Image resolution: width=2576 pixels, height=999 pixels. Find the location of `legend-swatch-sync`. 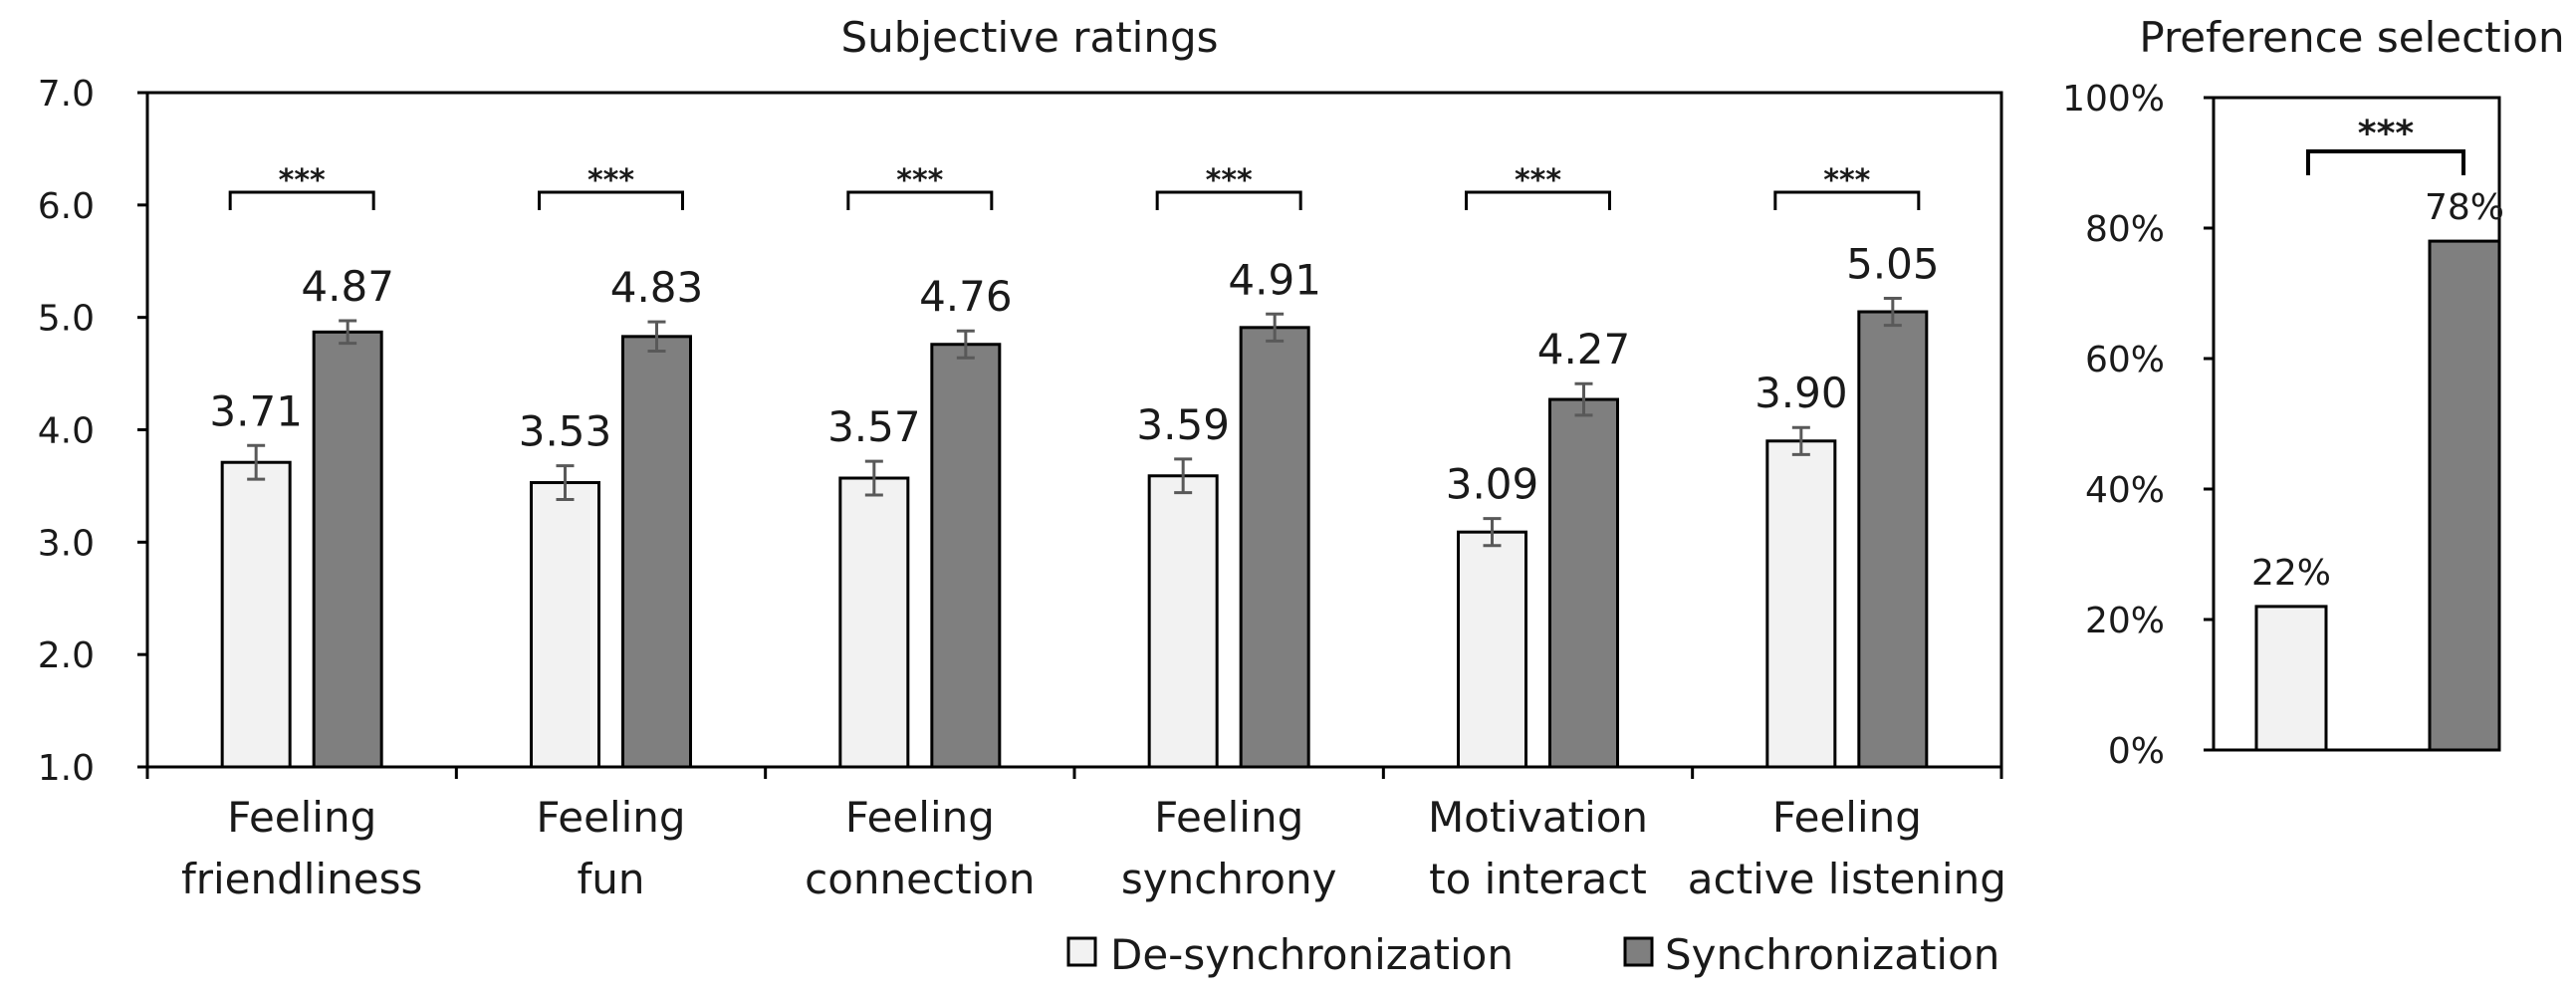

legend-swatch-sync is located at coordinates (1638, 951).